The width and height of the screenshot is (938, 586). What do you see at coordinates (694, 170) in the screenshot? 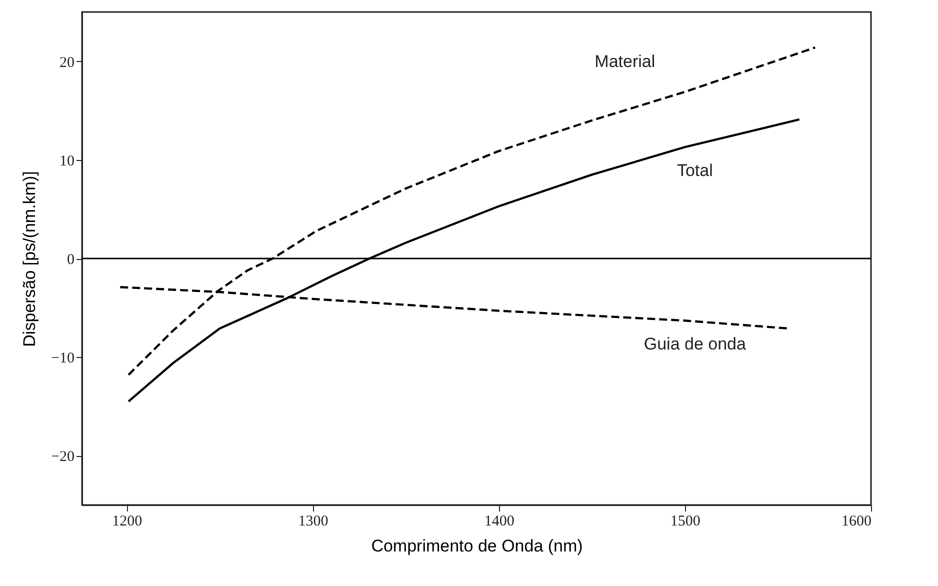
I see `series-label: Total` at bounding box center [694, 170].